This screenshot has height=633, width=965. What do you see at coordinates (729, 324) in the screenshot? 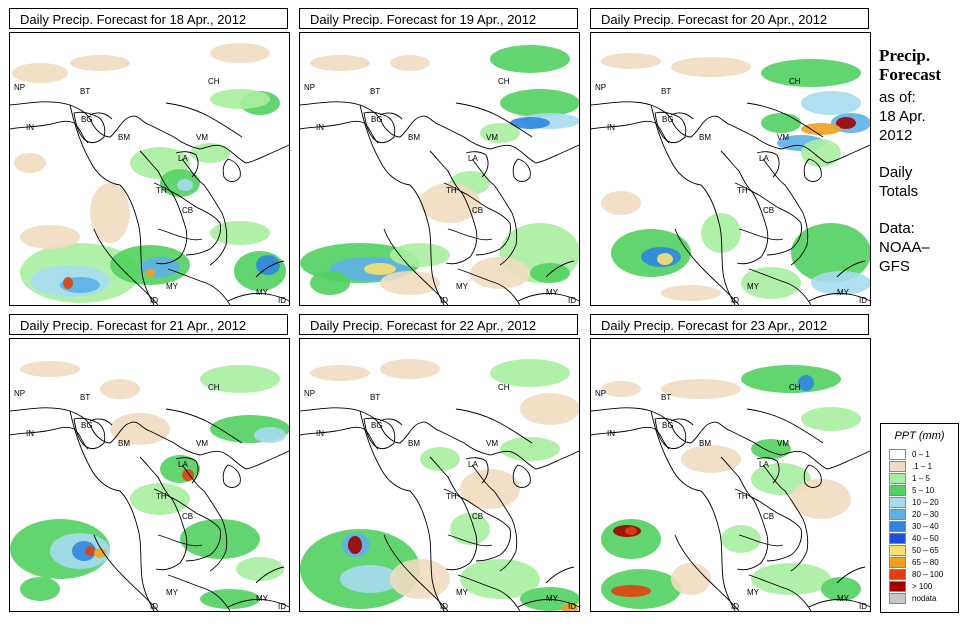
I see `panel-title: Daily Precip. Forecast for 23 Apr., 2012` at bounding box center [729, 324].